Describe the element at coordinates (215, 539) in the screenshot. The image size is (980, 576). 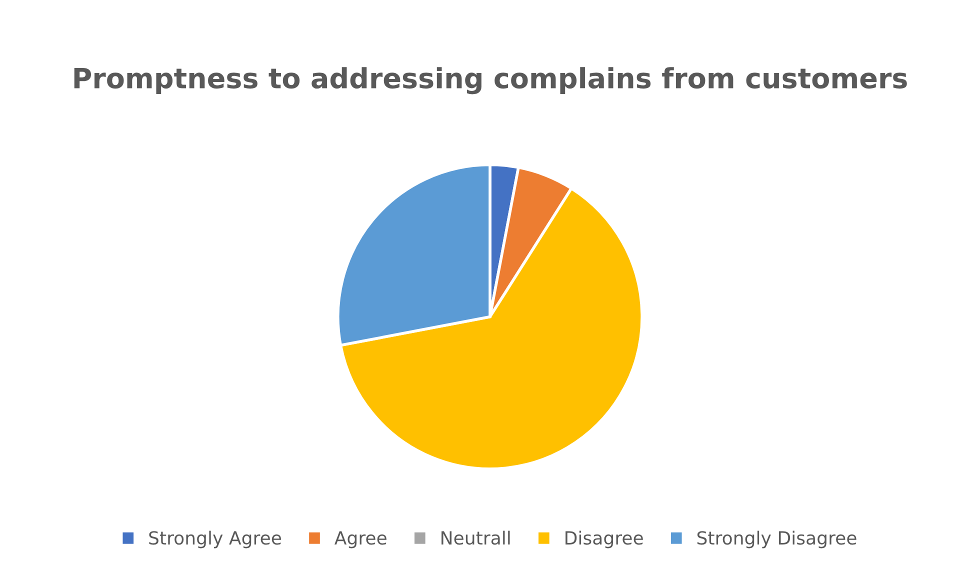
I see `legend-label: Strongly Agree` at that location.